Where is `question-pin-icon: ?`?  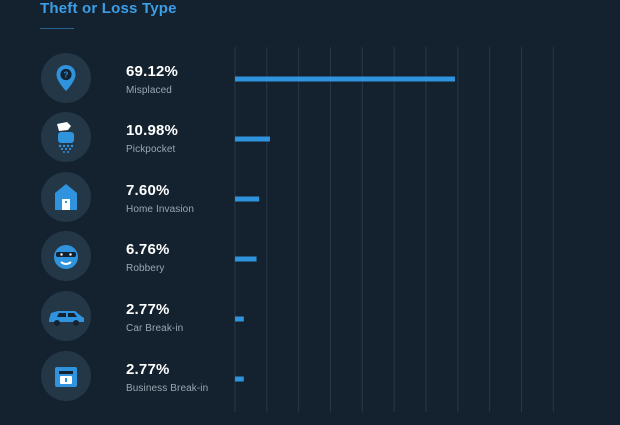
question-pin-icon: ? is located at coordinates (66, 78).